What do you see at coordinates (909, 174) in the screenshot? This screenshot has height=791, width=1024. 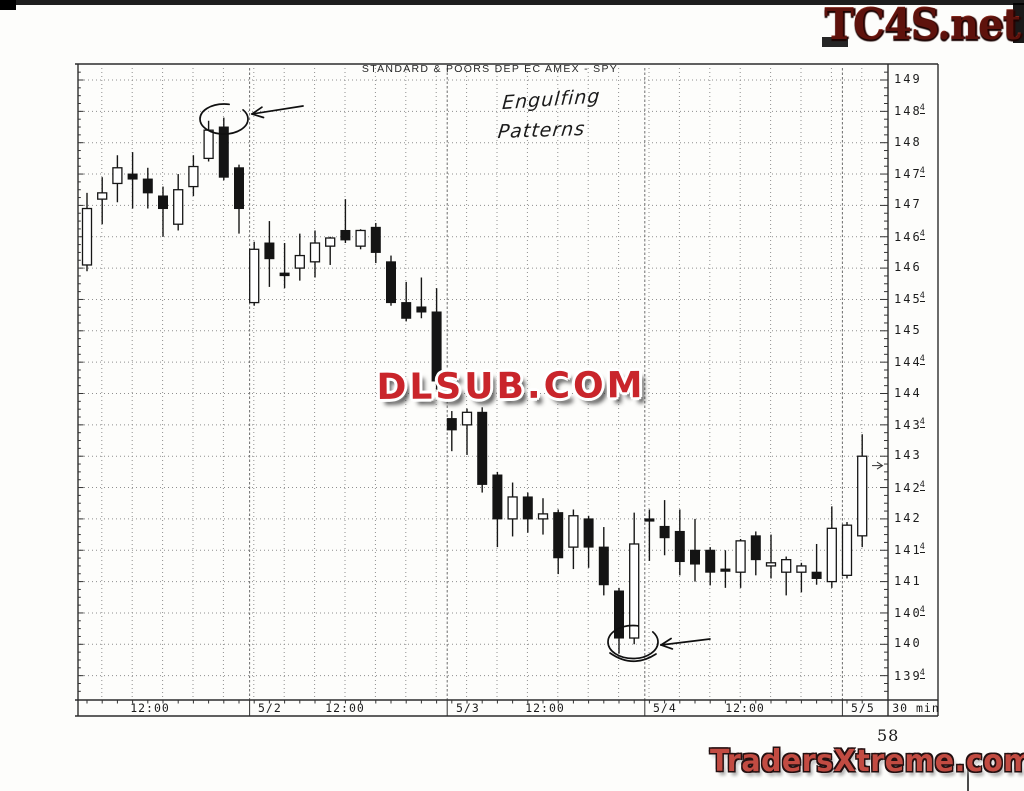 I see `price-tick-label: 1474` at bounding box center [909, 174].